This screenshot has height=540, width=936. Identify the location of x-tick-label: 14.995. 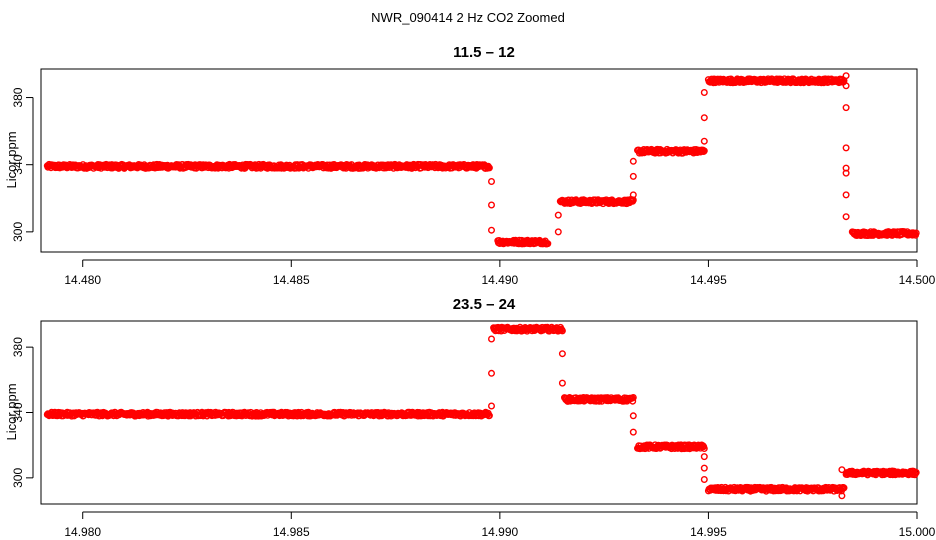
(708, 532).